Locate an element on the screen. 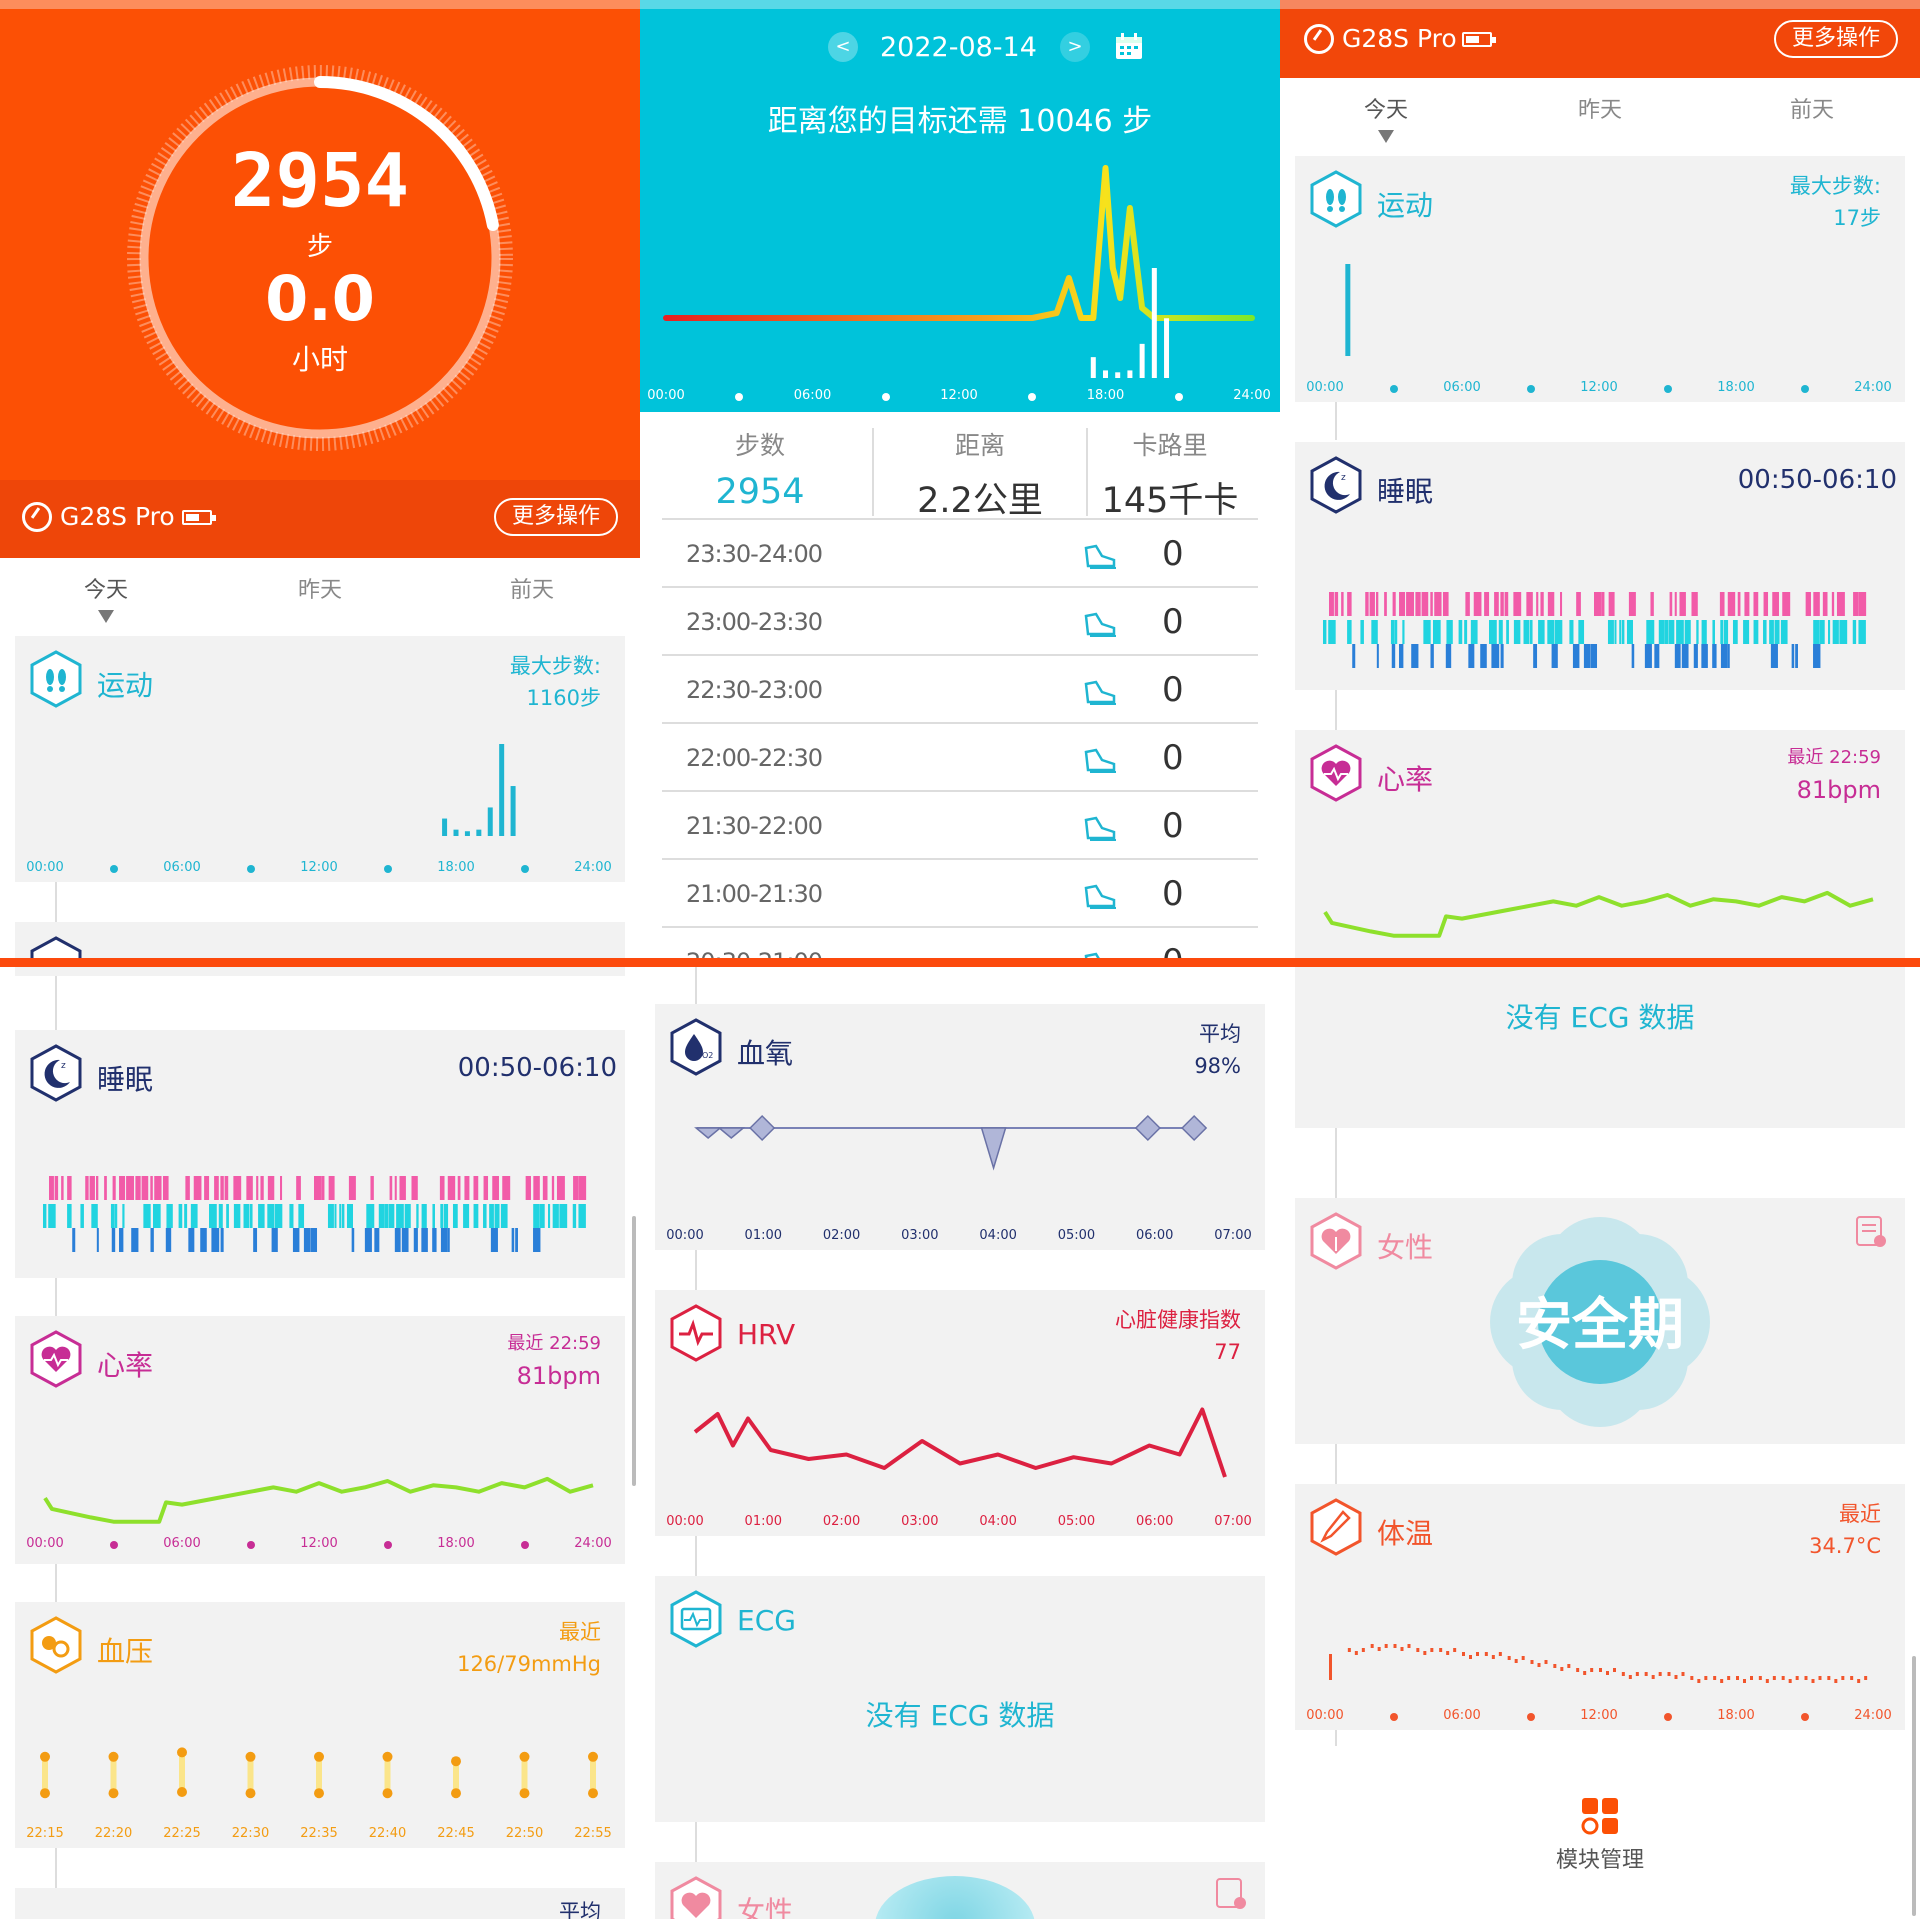 Image resolution: width=1920 pixels, height=1919 pixels. spo2-card-partial: 平均 is located at coordinates (320, 1903).